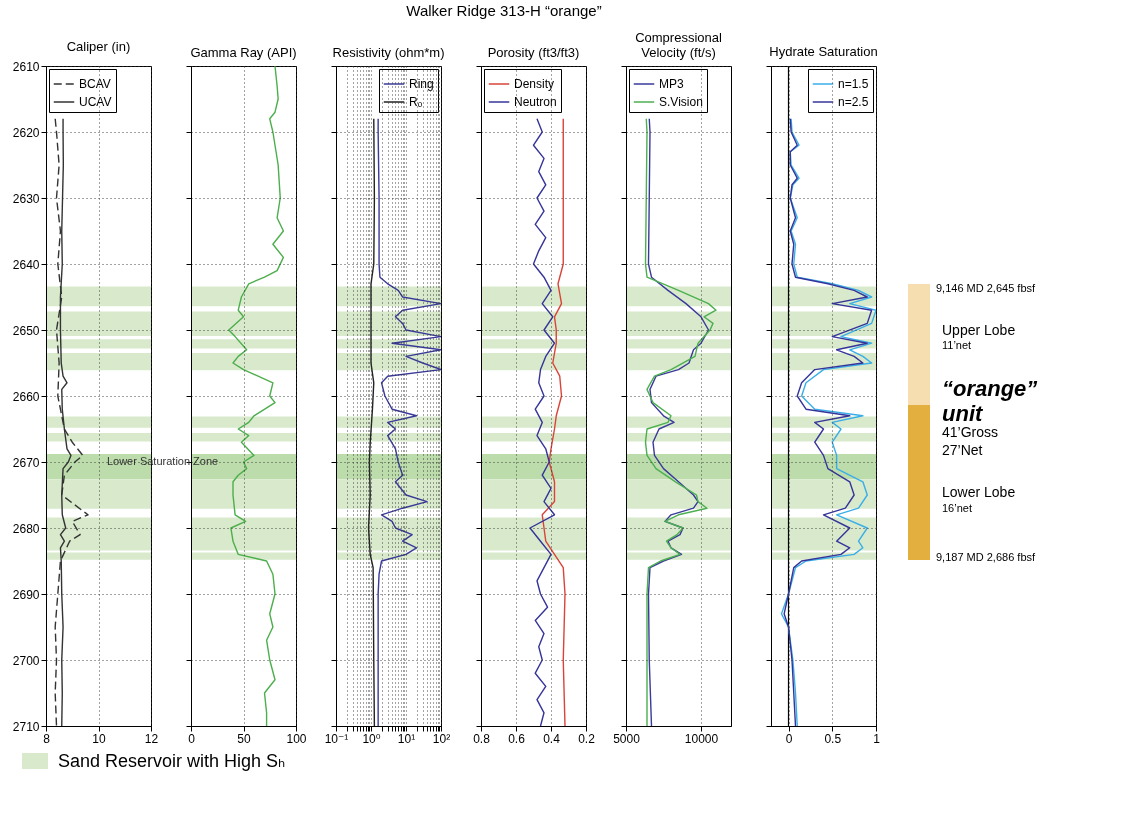  What do you see at coordinates (482, 738) in the screenshot?
I see `x-tick-label: 0.8` at bounding box center [482, 738].